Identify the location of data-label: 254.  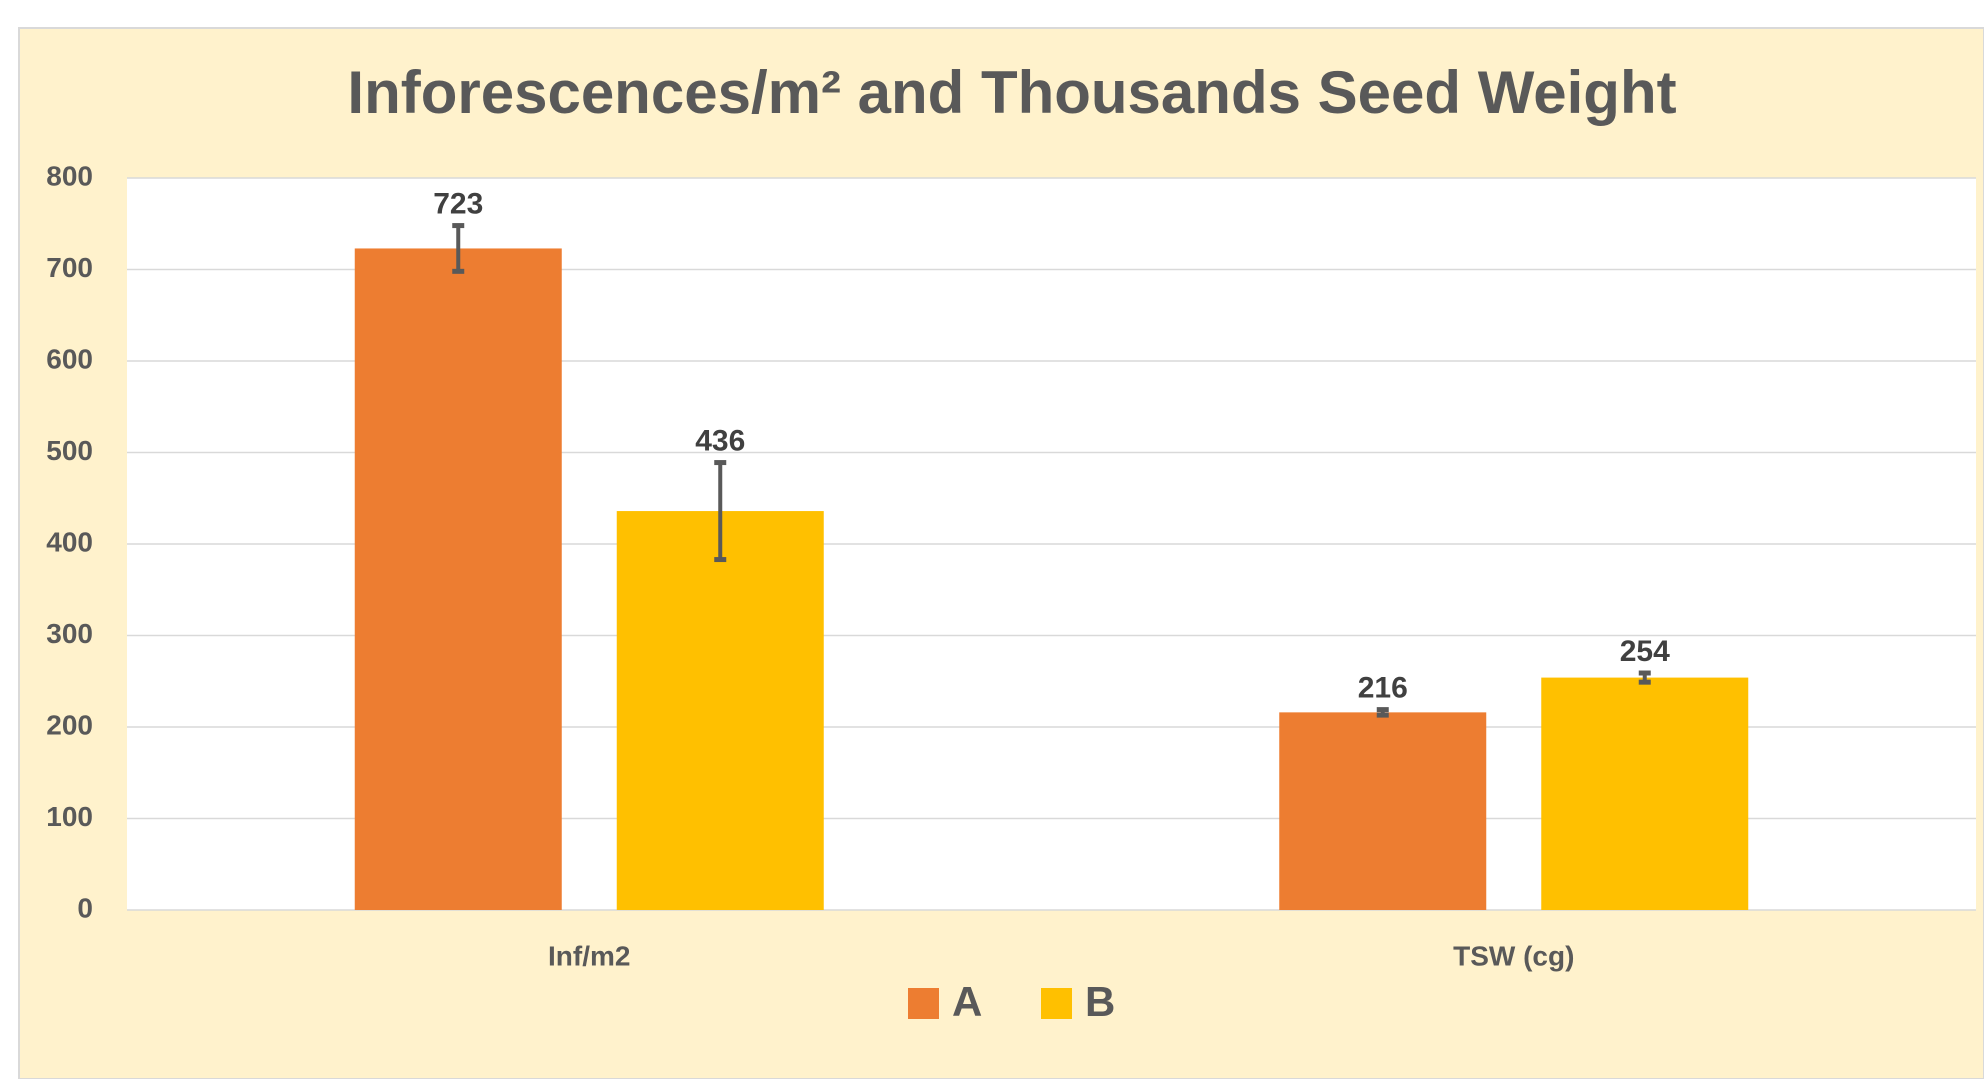
(1645, 651).